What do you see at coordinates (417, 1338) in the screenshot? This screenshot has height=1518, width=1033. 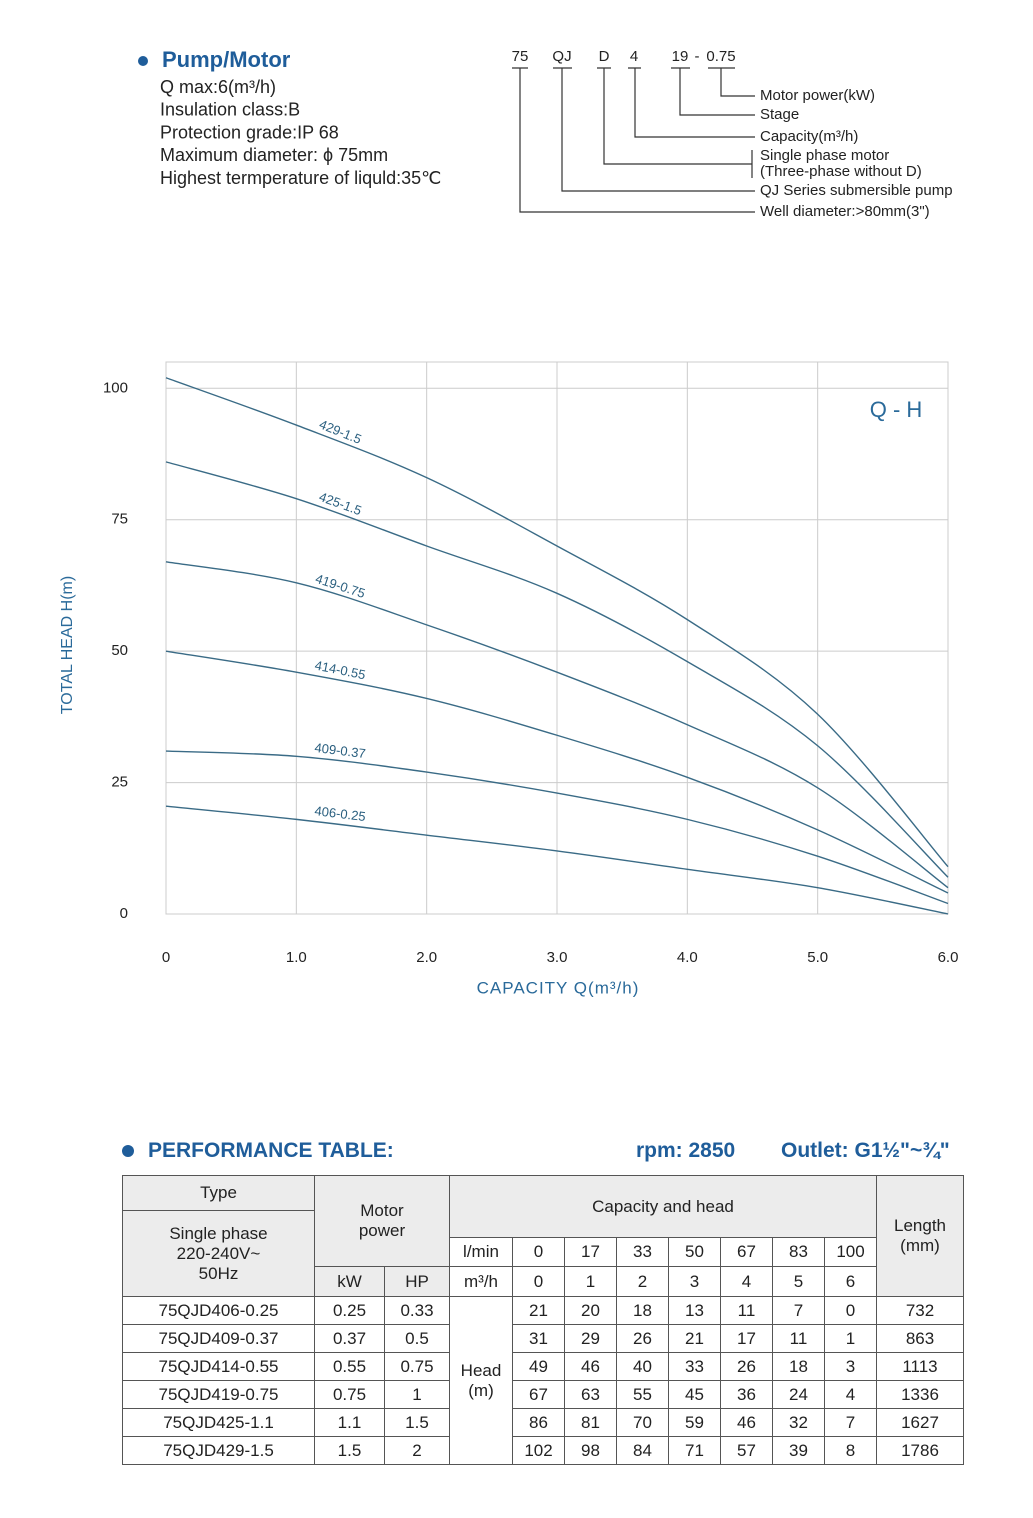 I see `cell-text: 0.5` at bounding box center [417, 1338].